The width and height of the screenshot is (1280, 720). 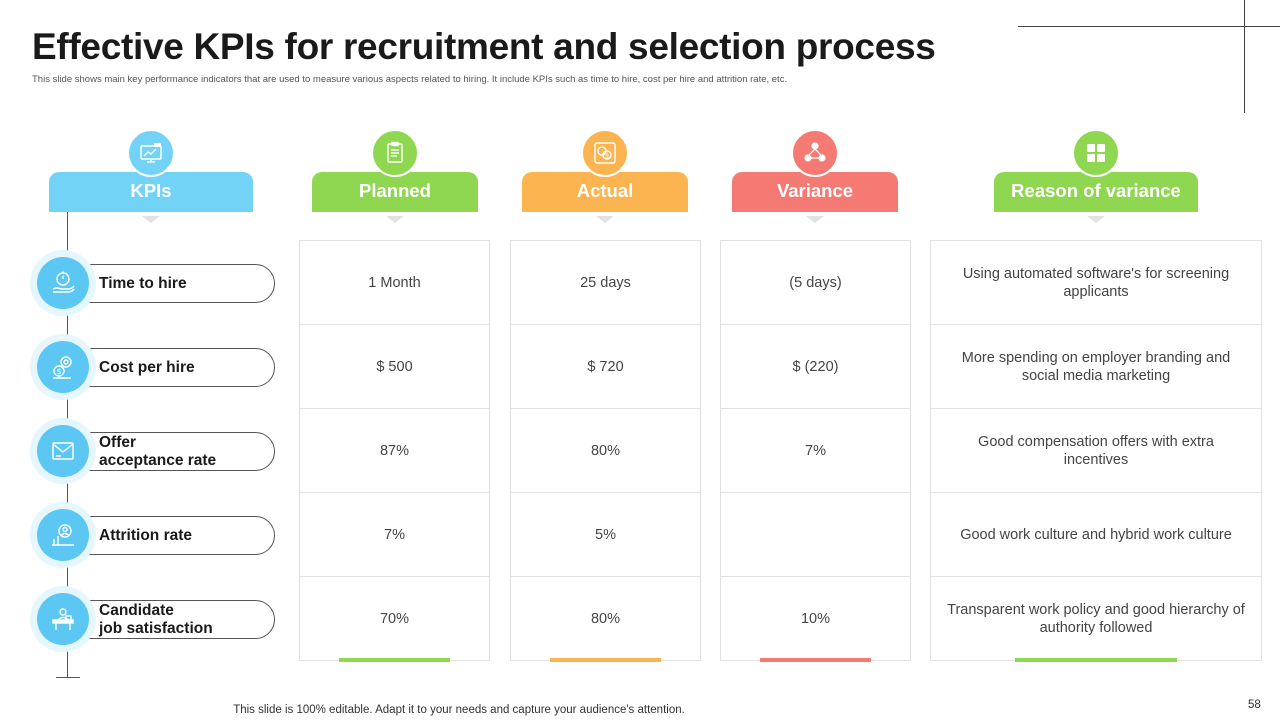 I want to click on person-chart-icon, so click(x=63, y=535).